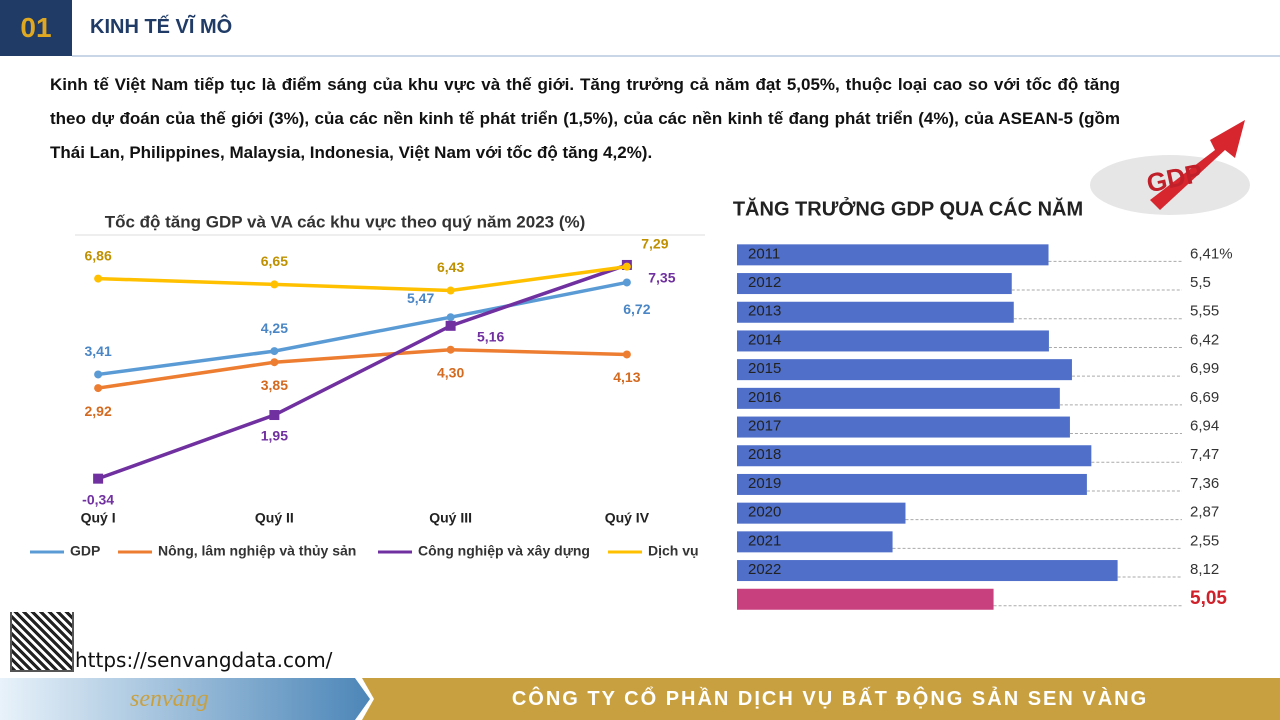  What do you see at coordinates (676, 56) in the screenshot?
I see `header-rule` at bounding box center [676, 56].